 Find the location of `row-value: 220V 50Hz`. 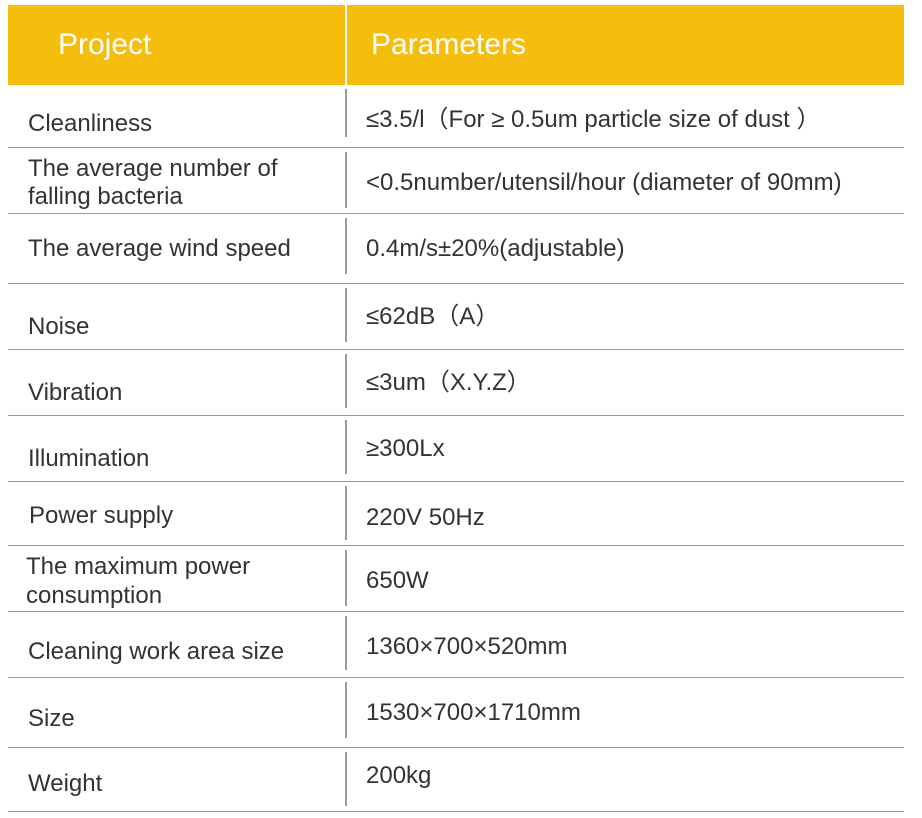

row-value: 220V 50Hz is located at coordinates (425, 517).